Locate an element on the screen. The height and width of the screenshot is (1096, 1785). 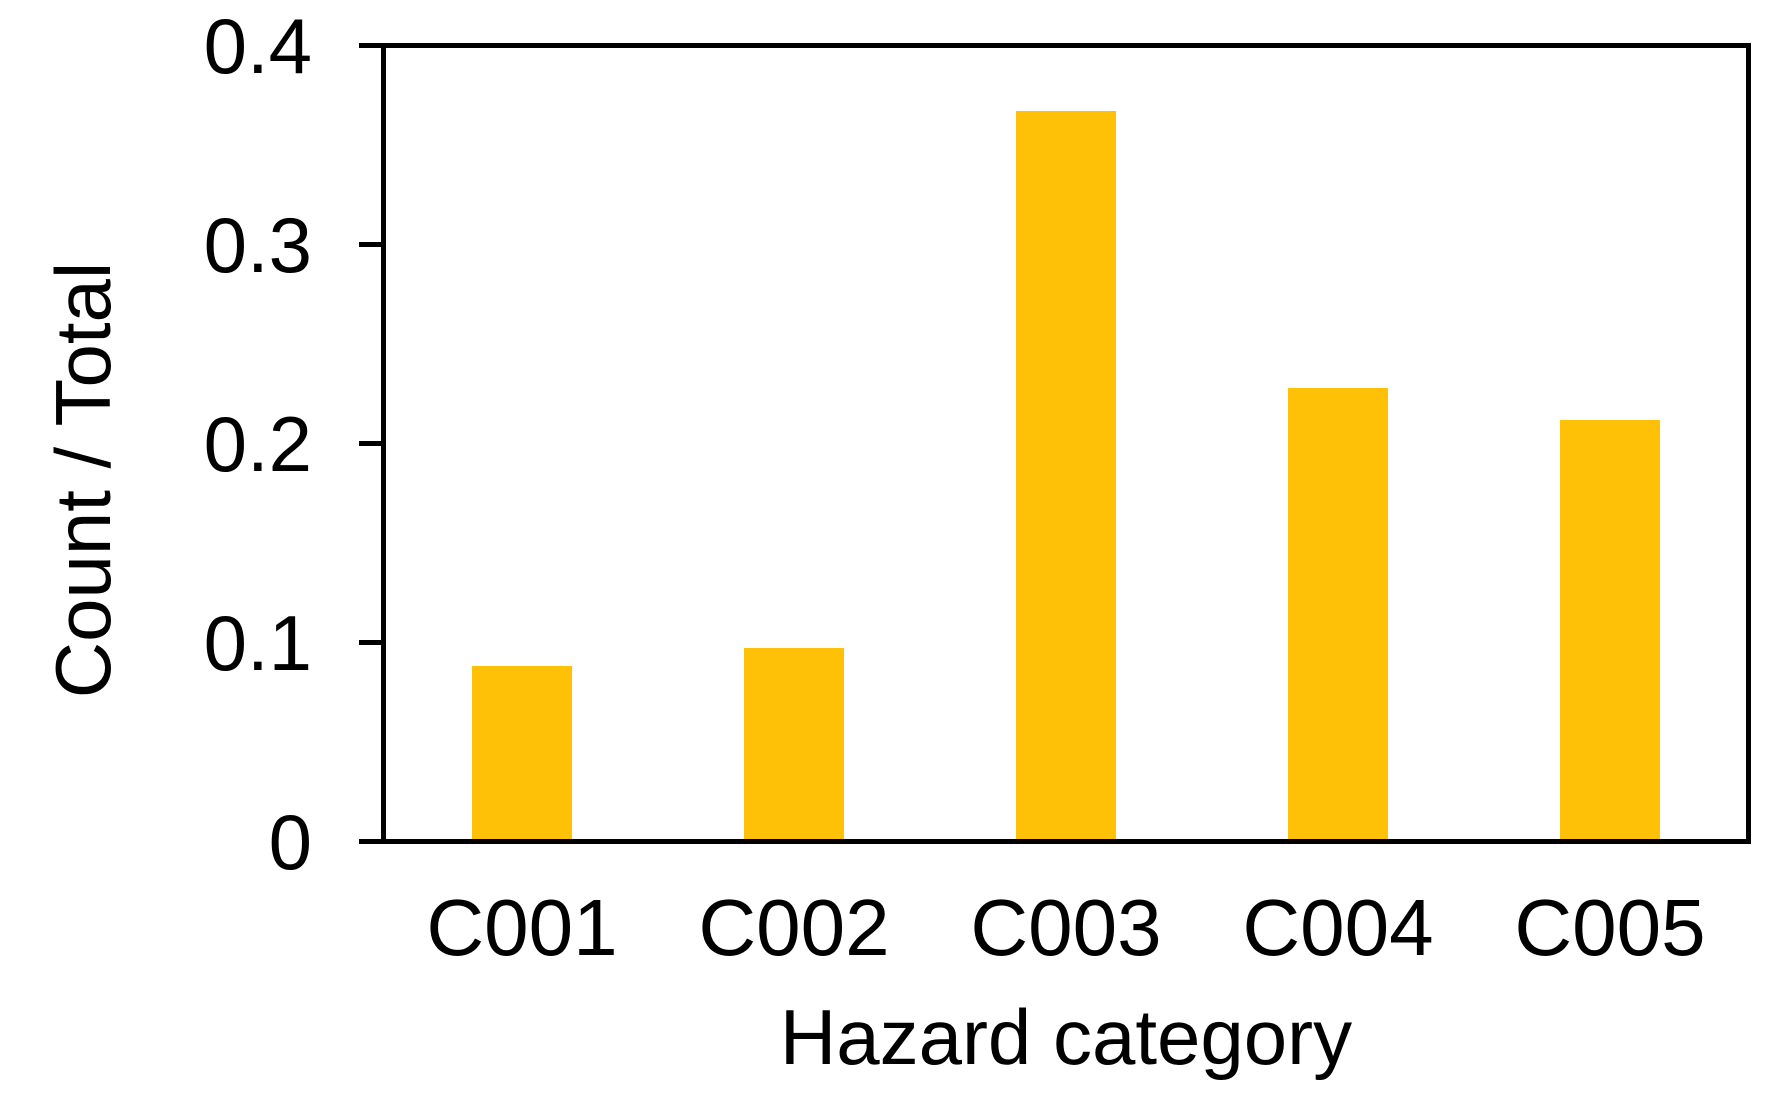
x-category-label: C005 is located at coordinates (1610, 927).